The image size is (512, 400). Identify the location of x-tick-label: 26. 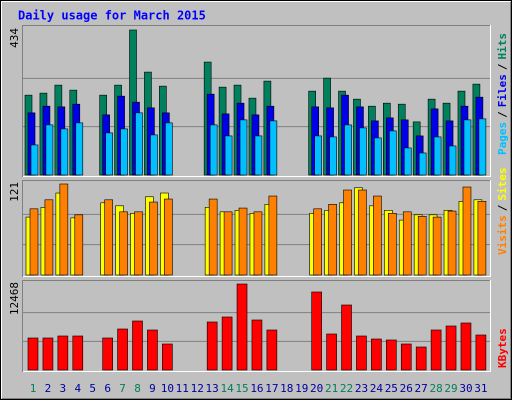
(406, 388).